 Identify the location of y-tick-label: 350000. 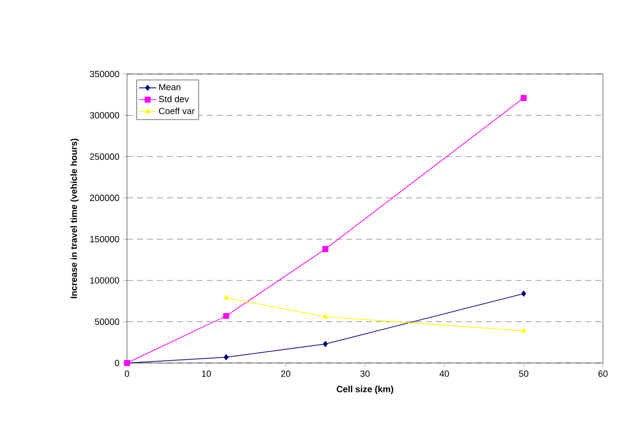
(105, 74).